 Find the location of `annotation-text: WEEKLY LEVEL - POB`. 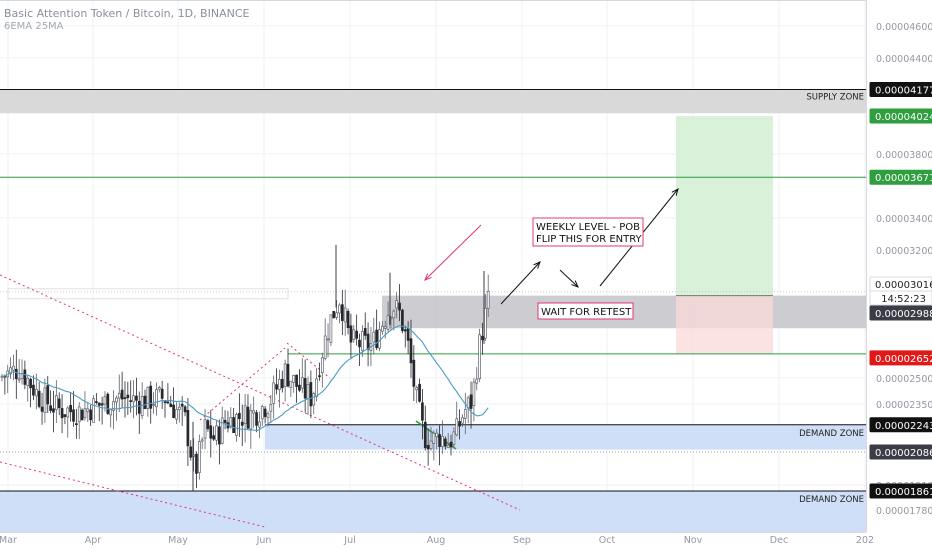

annotation-text: WEEKLY LEVEL - POB is located at coordinates (588, 227).